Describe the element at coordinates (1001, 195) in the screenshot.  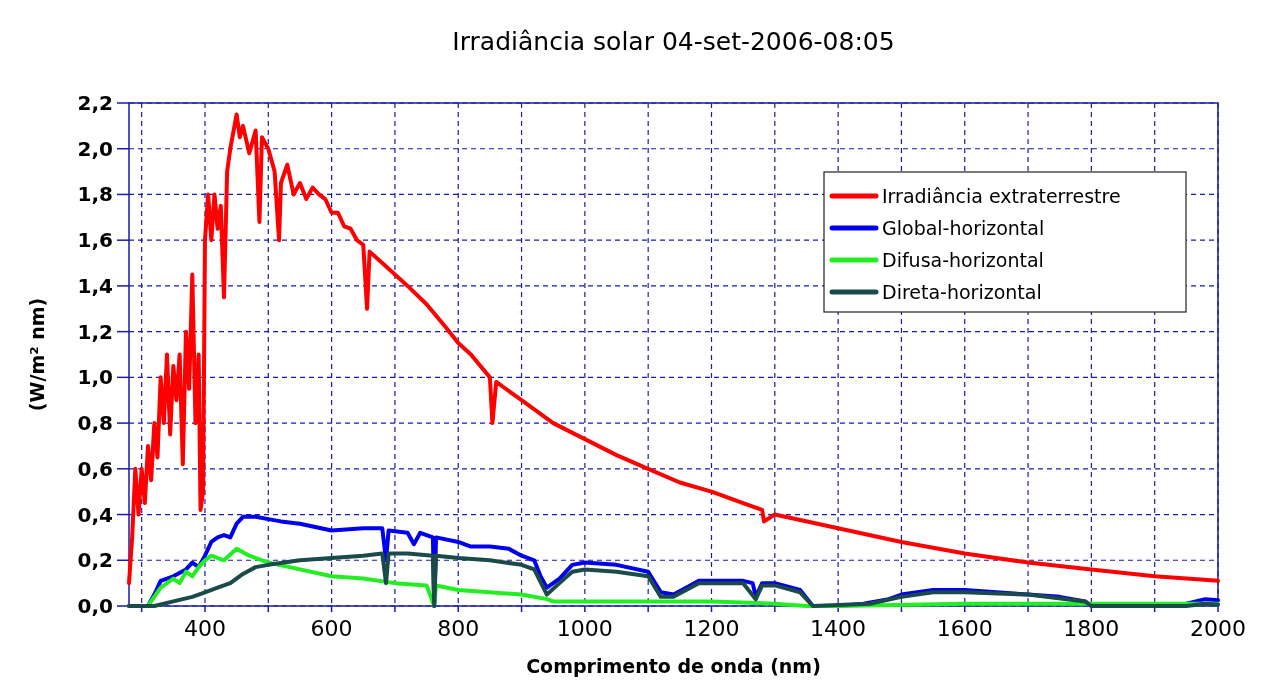
I see `legend-label: Irradiância extraterrestre` at that location.